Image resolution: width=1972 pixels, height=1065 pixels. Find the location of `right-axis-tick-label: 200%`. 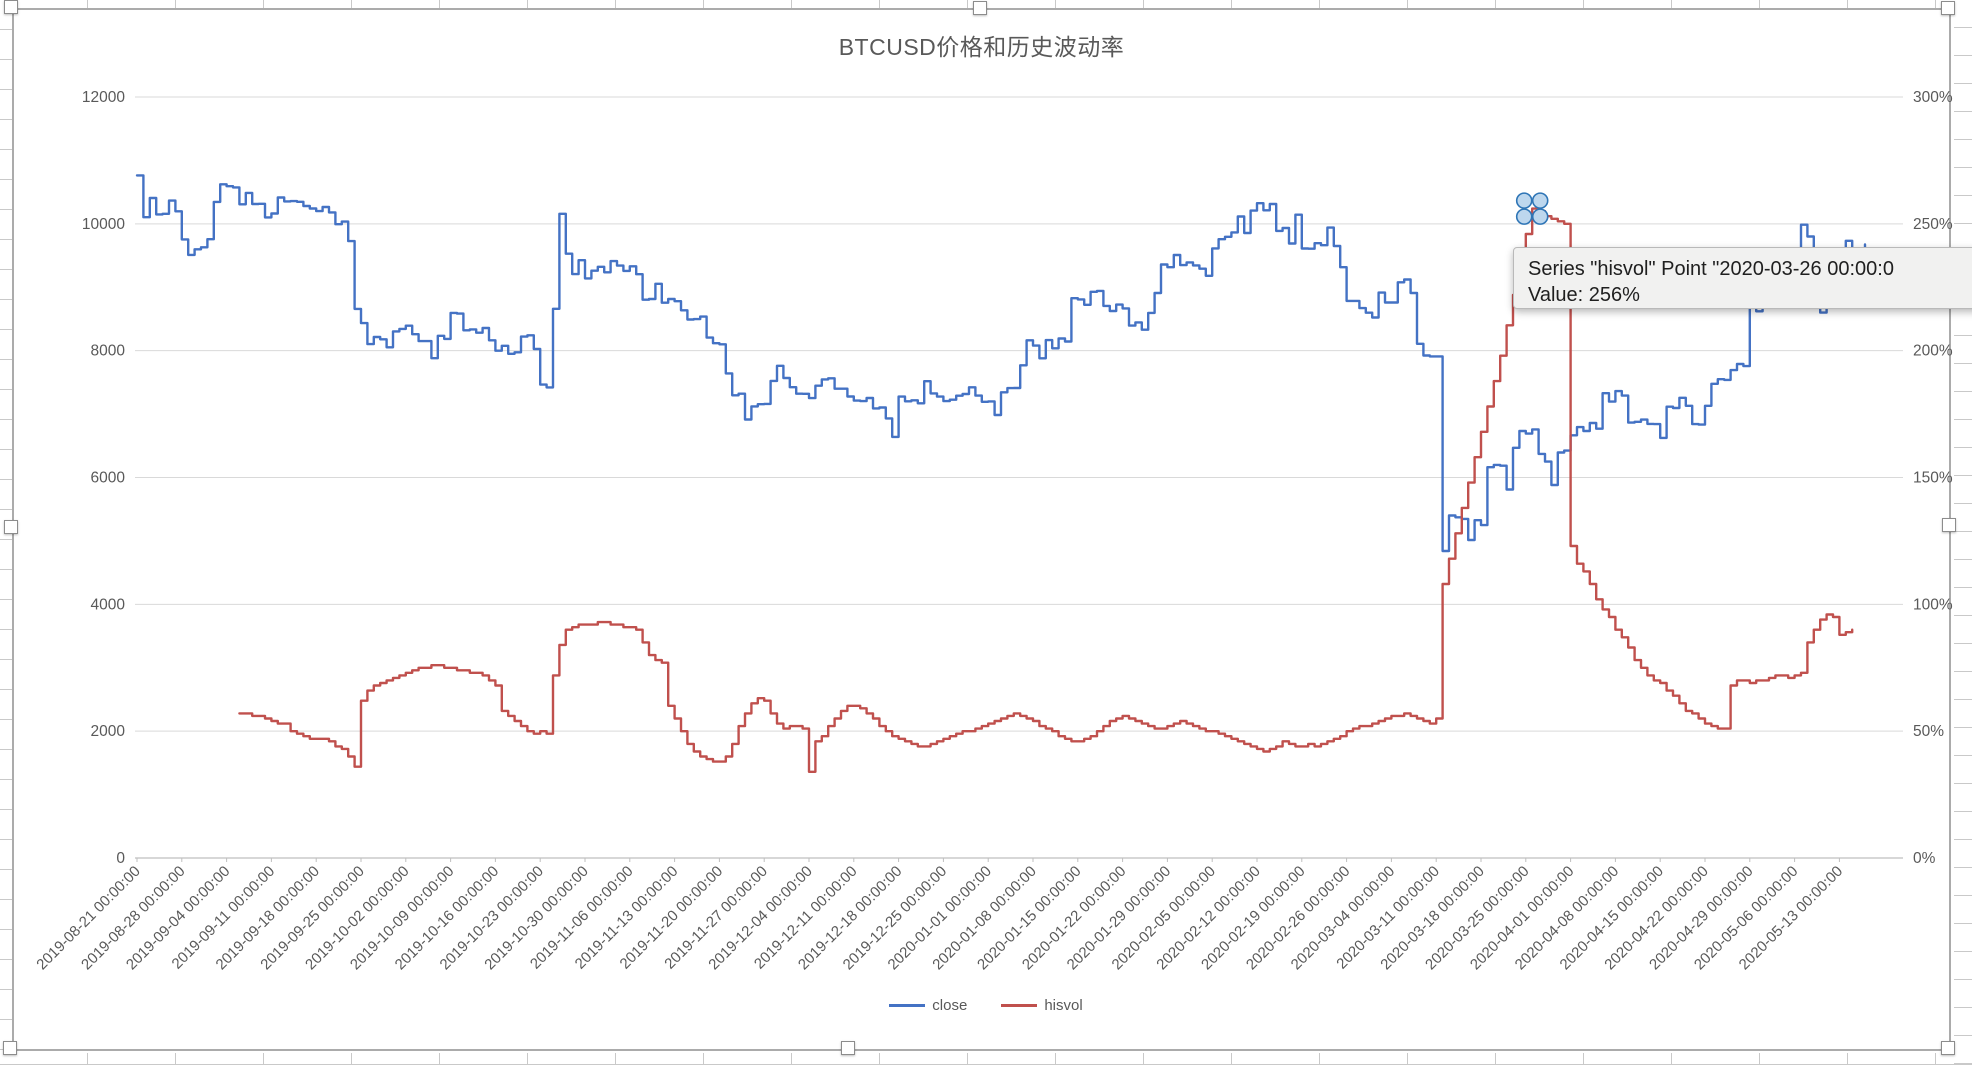

right-axis-tick-label: 200% is located at coordinates (1933, 351).